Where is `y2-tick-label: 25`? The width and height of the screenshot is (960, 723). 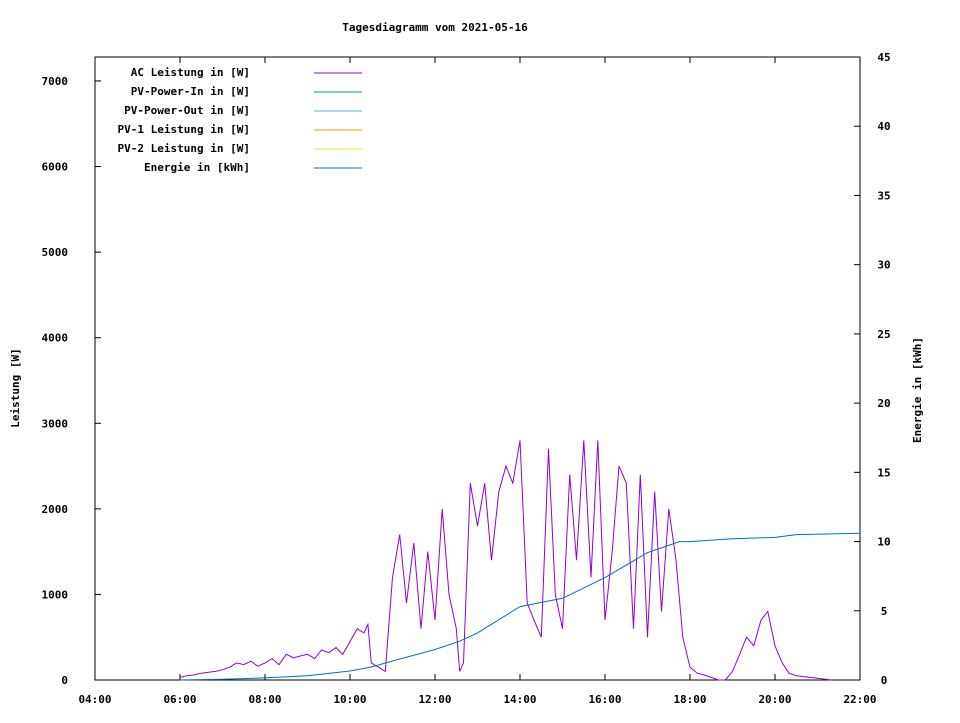
y2-tick-label: 25 is located at coordinates (883, 334).